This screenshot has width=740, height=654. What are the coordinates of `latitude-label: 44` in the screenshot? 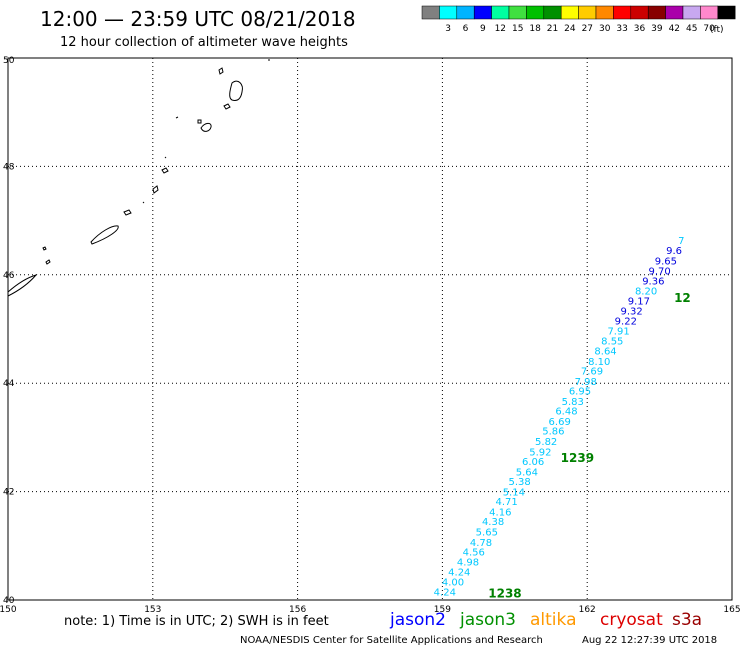 It's located at (9, 384).